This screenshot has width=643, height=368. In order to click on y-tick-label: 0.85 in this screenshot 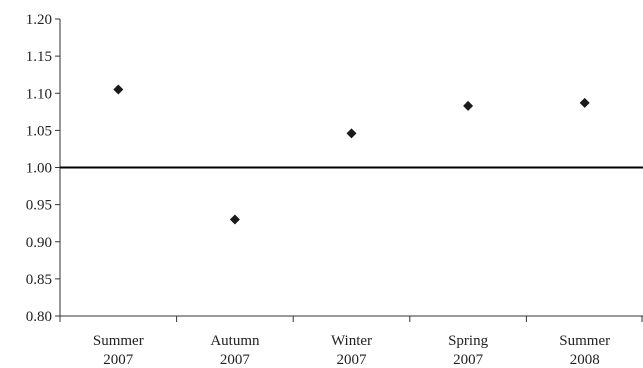, I will do `click(39, 280)`.